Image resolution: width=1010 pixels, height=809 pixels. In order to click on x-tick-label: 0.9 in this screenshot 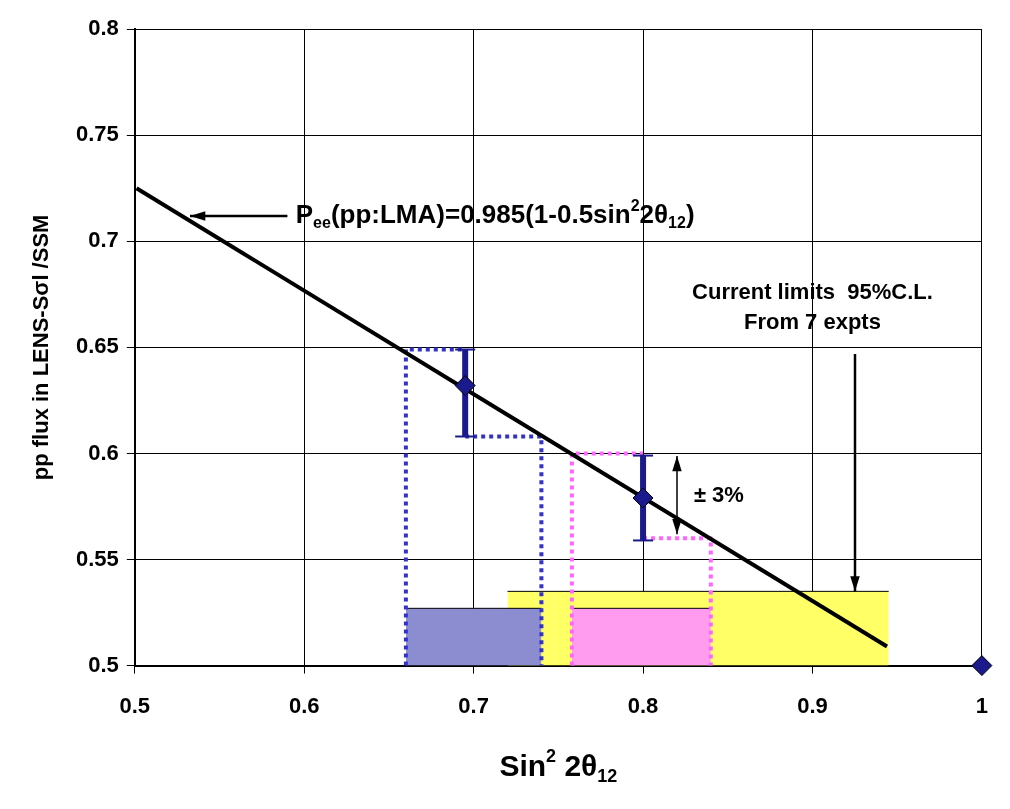, I will do `click(812, 705)`.